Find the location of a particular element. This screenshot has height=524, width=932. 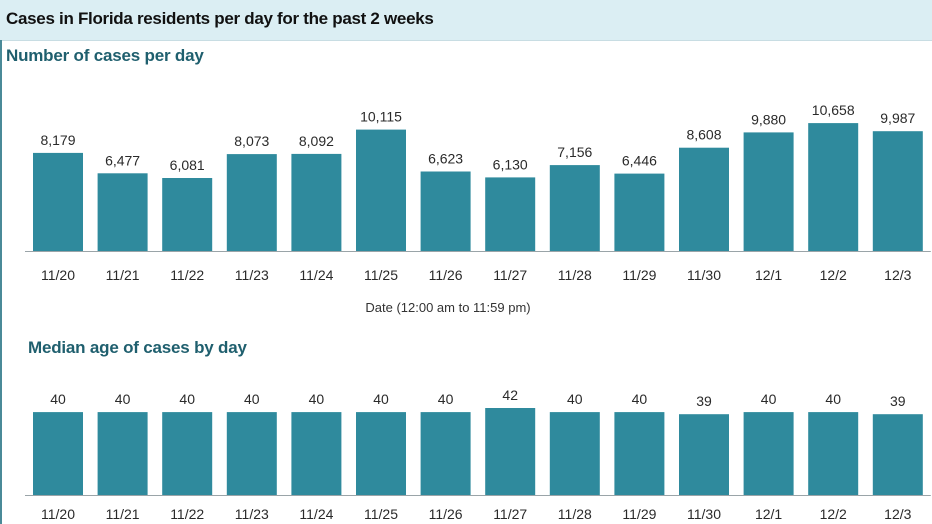

cases-value-label-7: 6,130 is located at coordinates (510, 164).